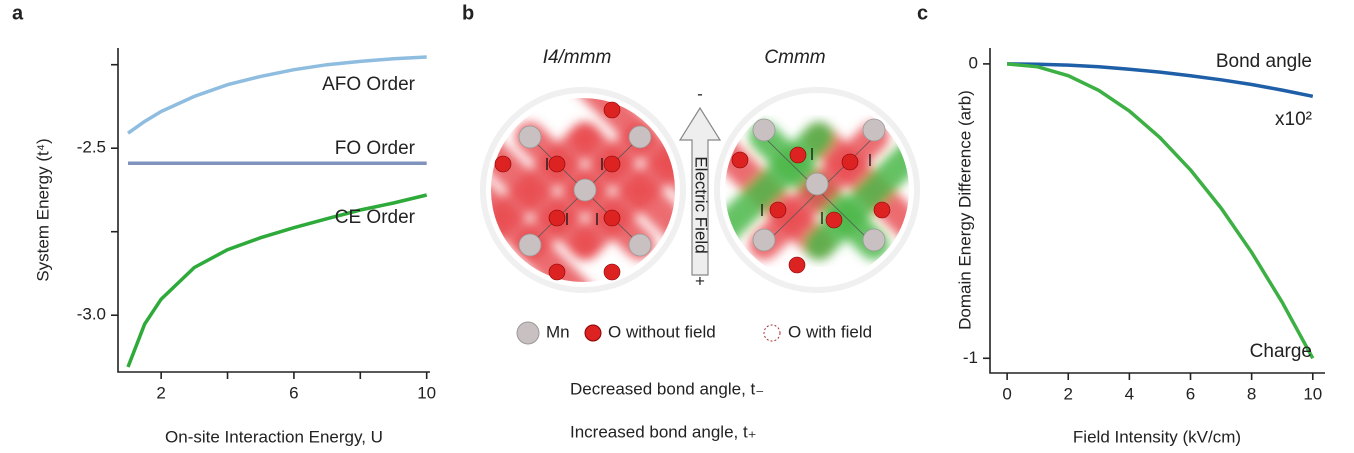 The width and height of the screenshot is (1354, 453). I want to click on series-label: Bond angle, so click(1264, 61).